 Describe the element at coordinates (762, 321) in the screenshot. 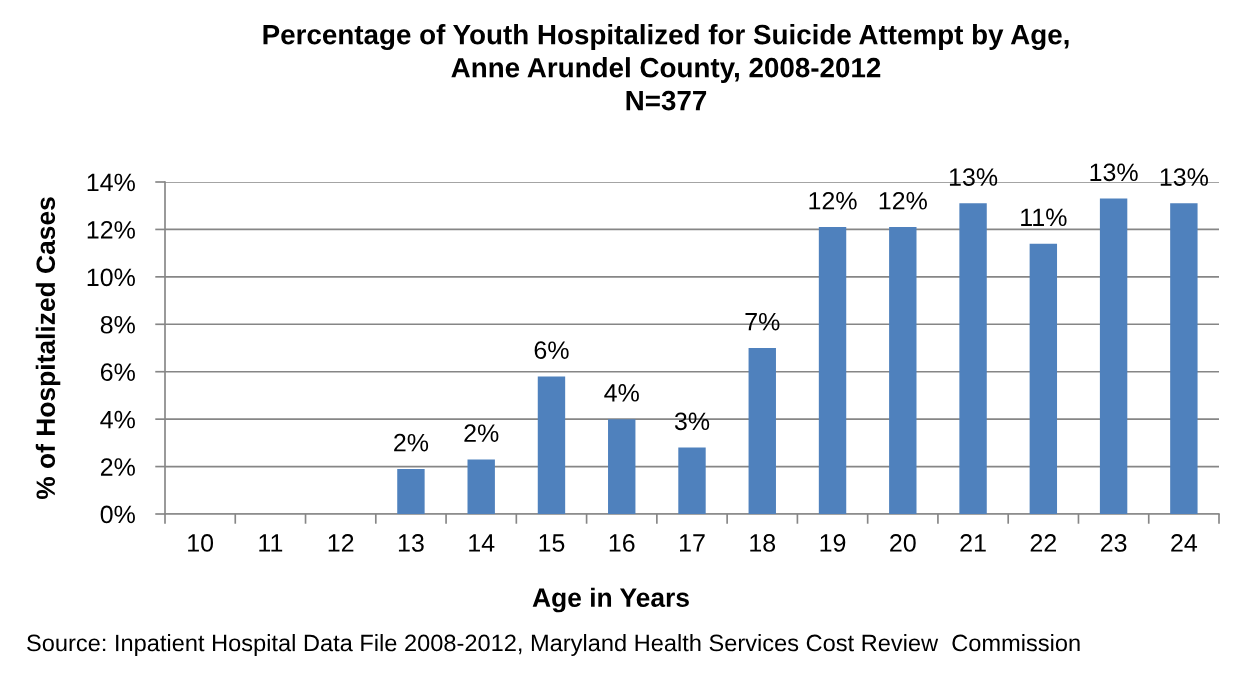

I see `data-label: 7%` at that location.